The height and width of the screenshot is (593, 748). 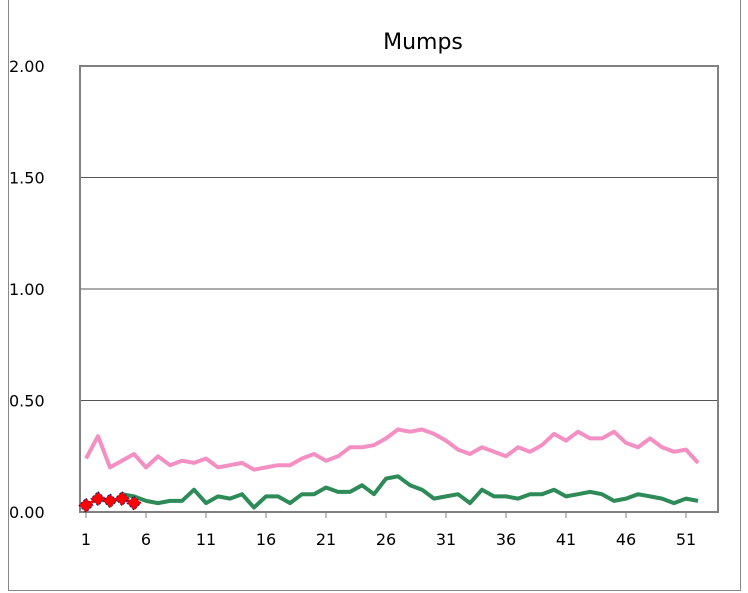 I want to click on x-tick-label: 21, so click(x=326, y=539).